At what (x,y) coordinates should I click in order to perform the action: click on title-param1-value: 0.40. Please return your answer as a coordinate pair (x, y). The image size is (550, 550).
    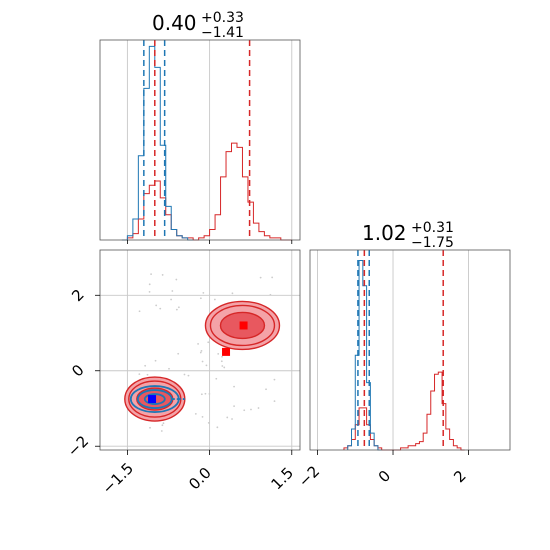
    Looking at the image, I should click on (174, 23).